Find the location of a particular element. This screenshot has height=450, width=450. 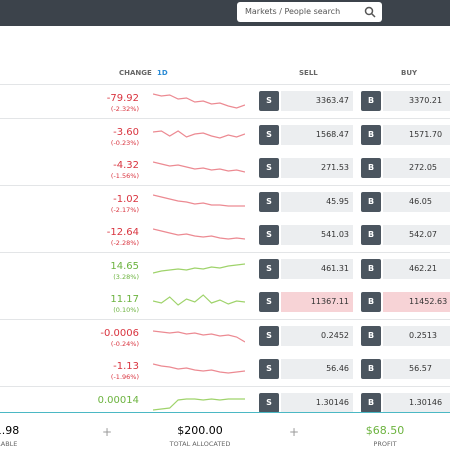

change-value: -12.64 is located at coordinates (122, 232).